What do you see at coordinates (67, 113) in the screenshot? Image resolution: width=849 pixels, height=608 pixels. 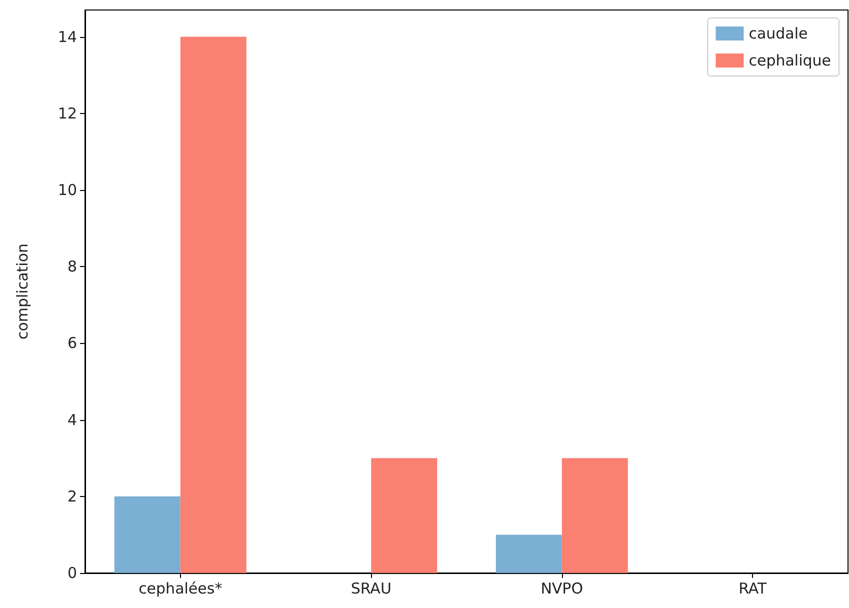 I see `y-tick-label: 12` at bounding box center [67, 113].